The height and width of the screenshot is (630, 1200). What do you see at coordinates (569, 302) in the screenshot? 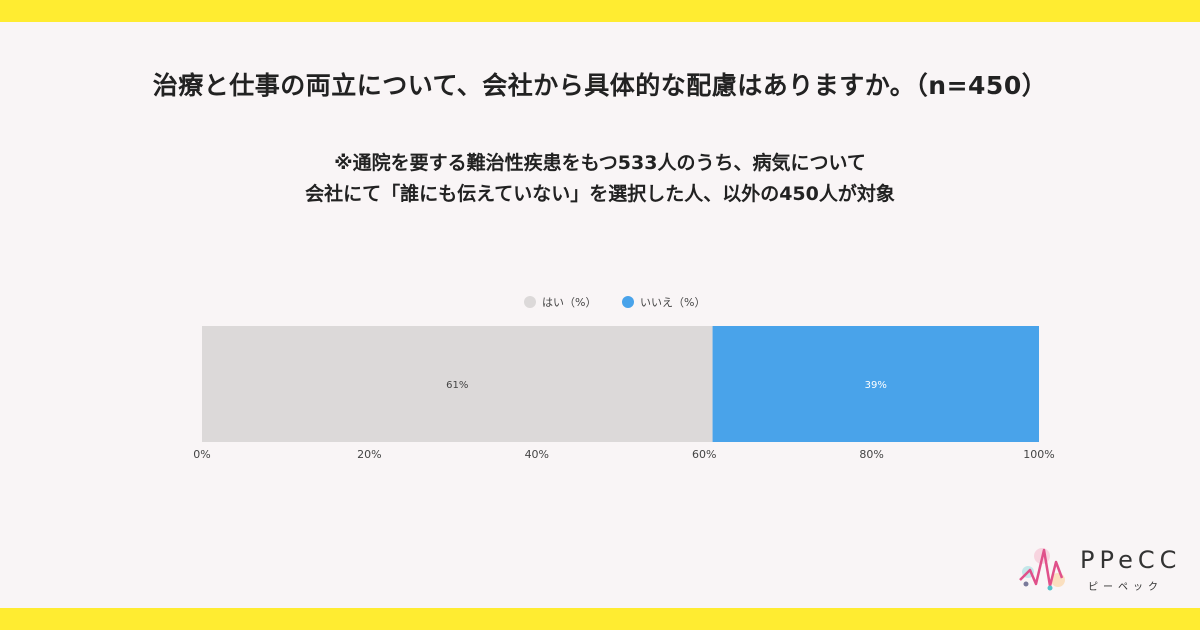
I see `legend-label-1: はい（%）` at bounding box center [569, 302].